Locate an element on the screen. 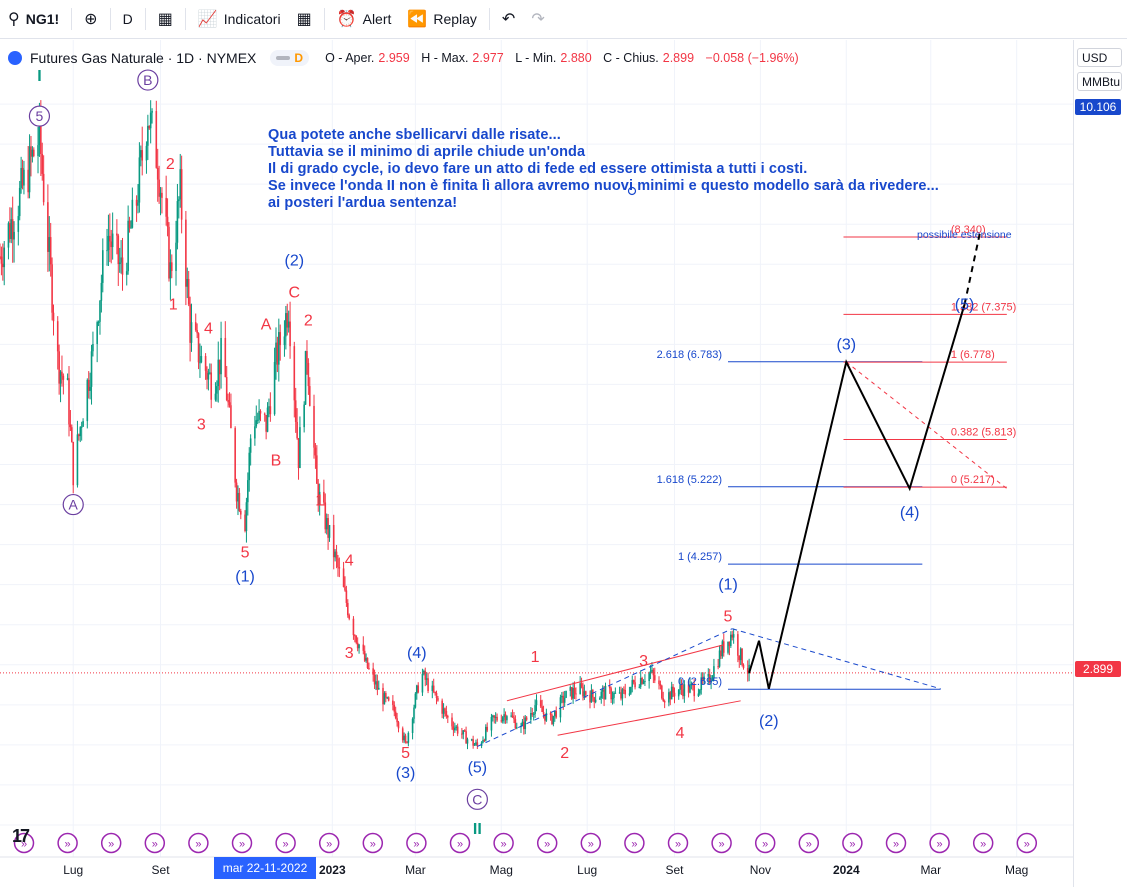 The width and height of the screenshot is (1127, 887). replay-button: ⏪ Replay is located at coordinates (442, 19).